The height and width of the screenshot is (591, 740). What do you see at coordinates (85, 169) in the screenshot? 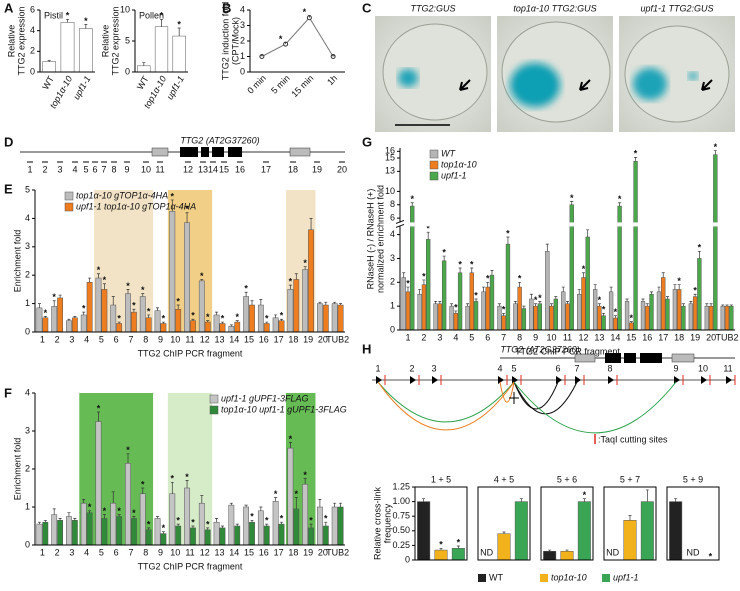
I see `fragment-label: 5` at bounding box center [85, 169].